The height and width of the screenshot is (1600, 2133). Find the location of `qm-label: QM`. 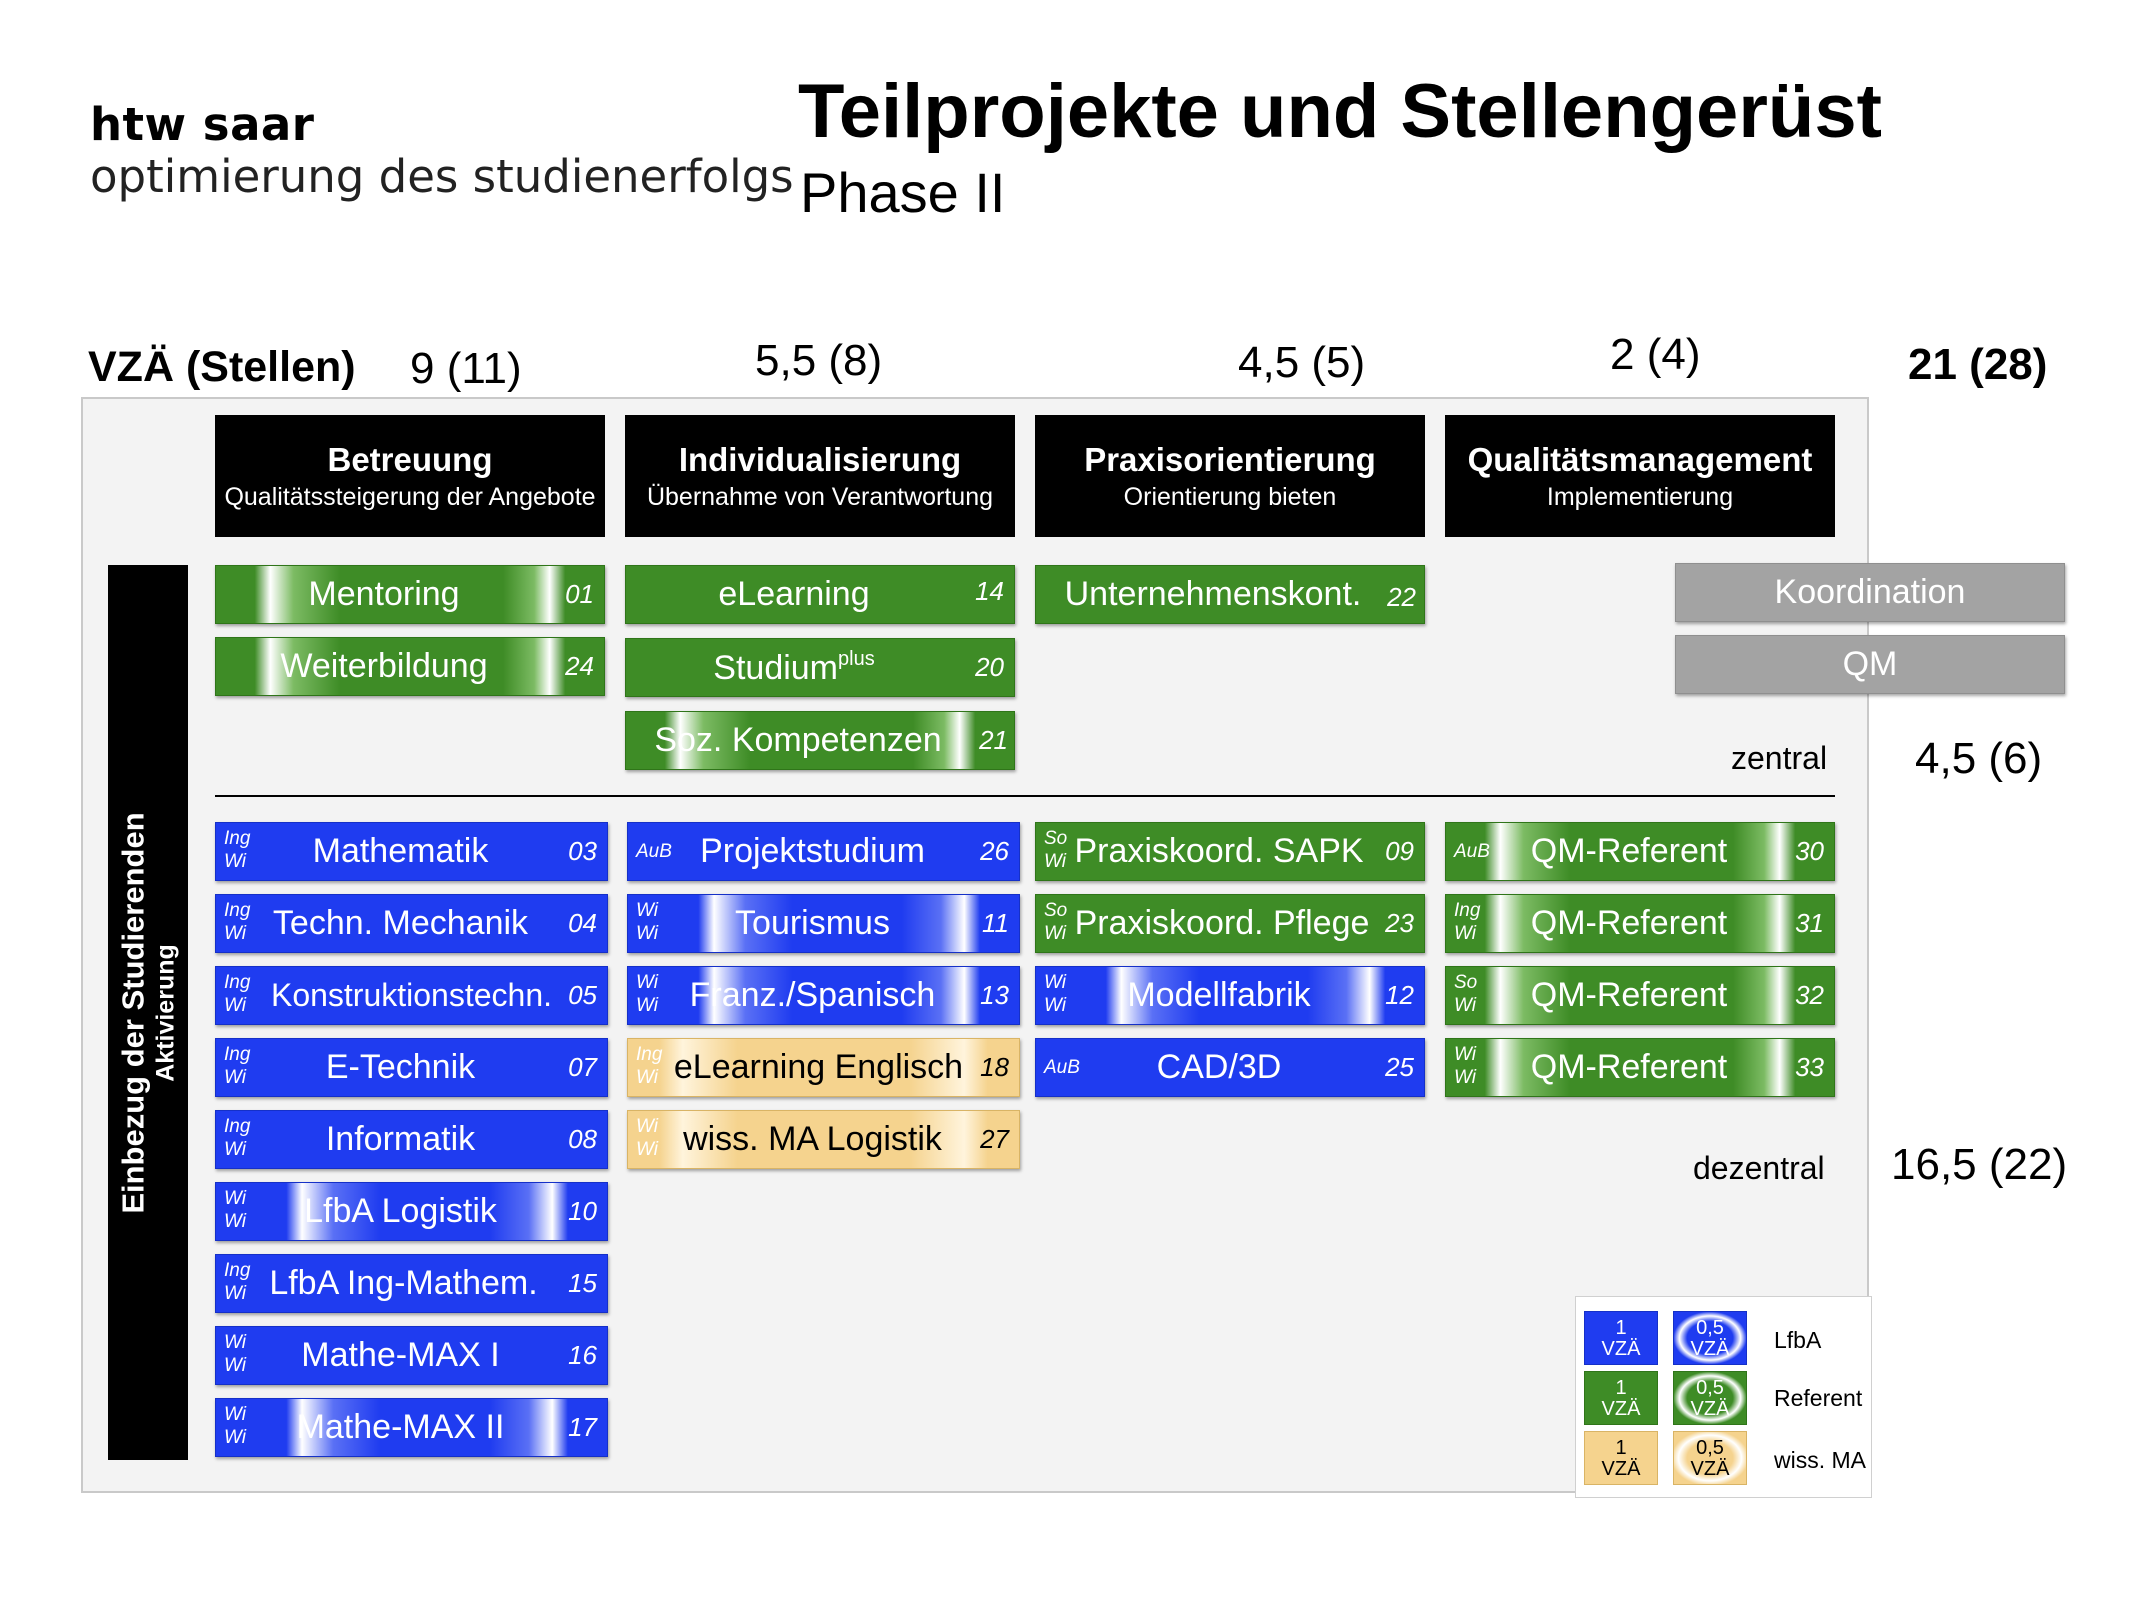

qm-label: QM is located at coordinates (1870, 664).